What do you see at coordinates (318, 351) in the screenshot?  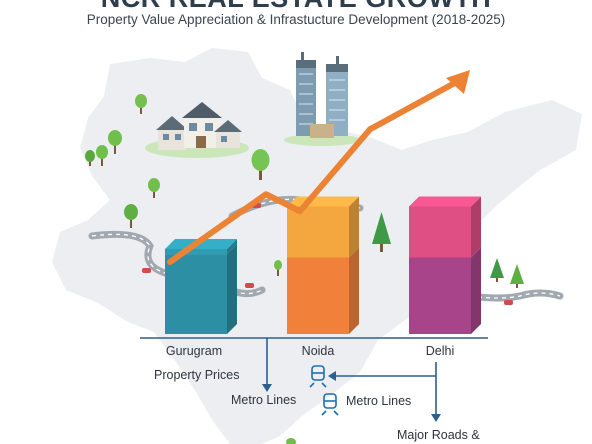 I see `category-label-noida: Noida` at bounding box center [318, 351].